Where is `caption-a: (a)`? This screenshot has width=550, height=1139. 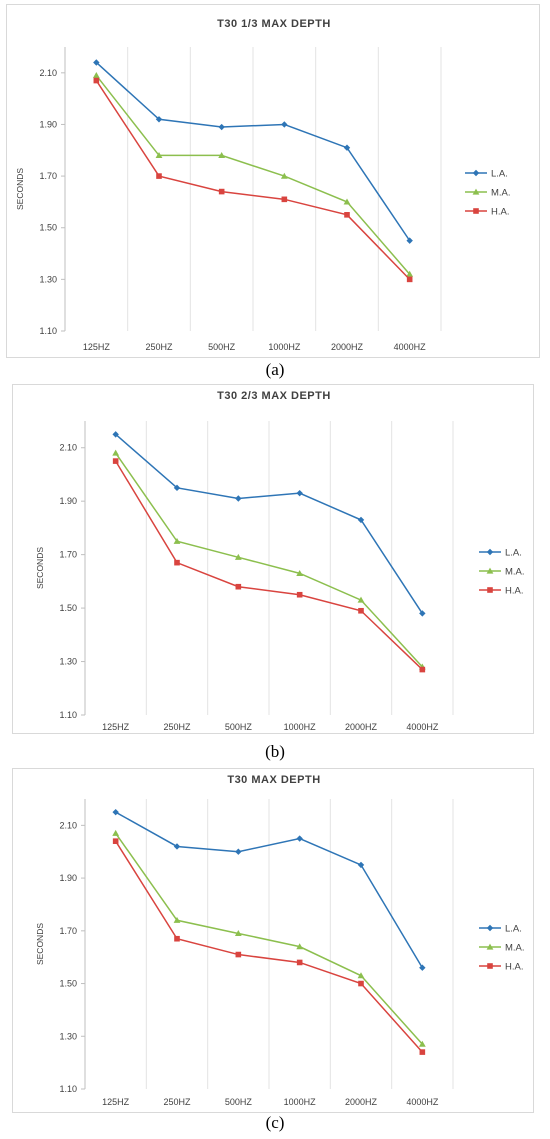
caption-a: (a) is located at coordinates (275, 369).